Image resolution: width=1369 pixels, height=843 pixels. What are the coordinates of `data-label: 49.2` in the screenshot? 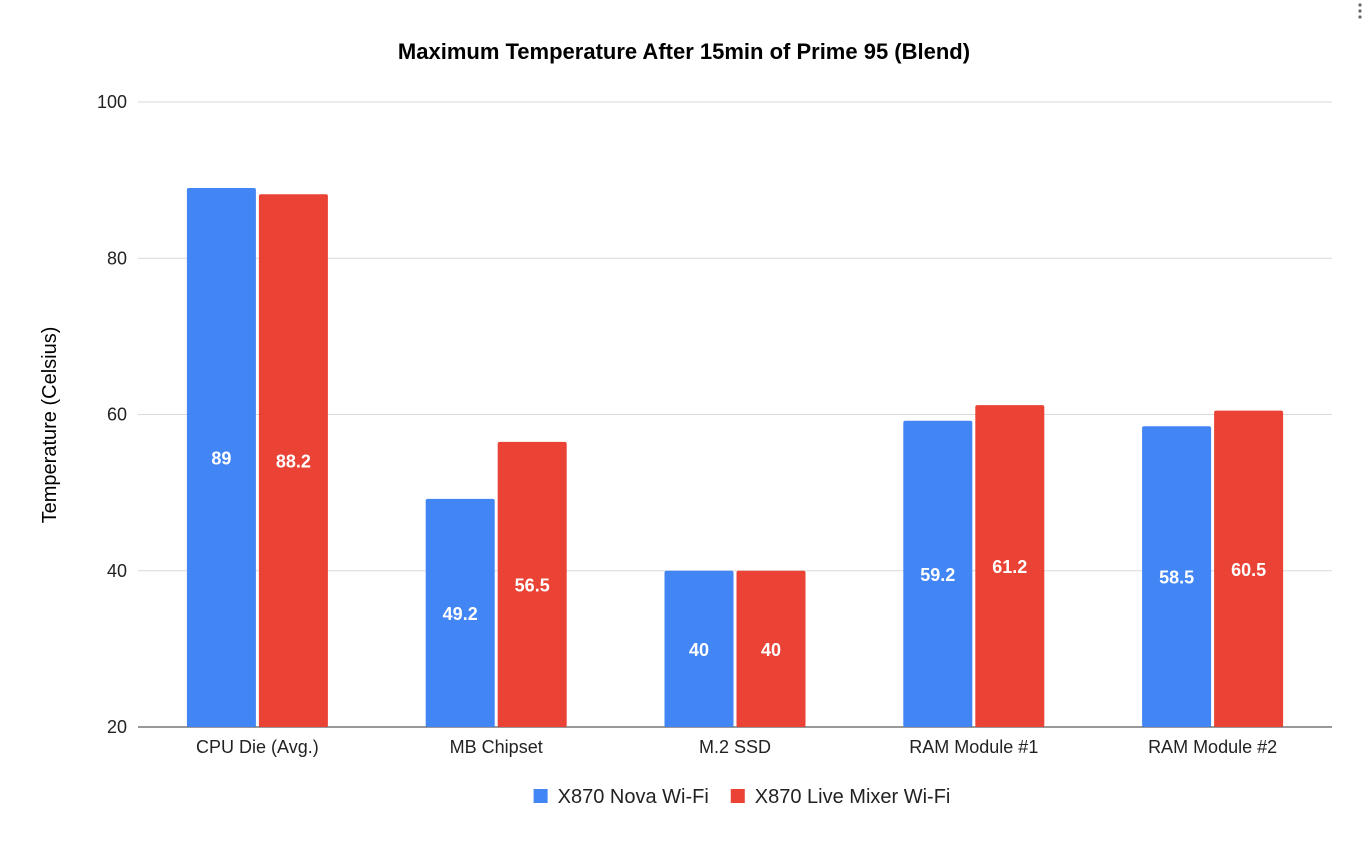 It's located at (460, 614).